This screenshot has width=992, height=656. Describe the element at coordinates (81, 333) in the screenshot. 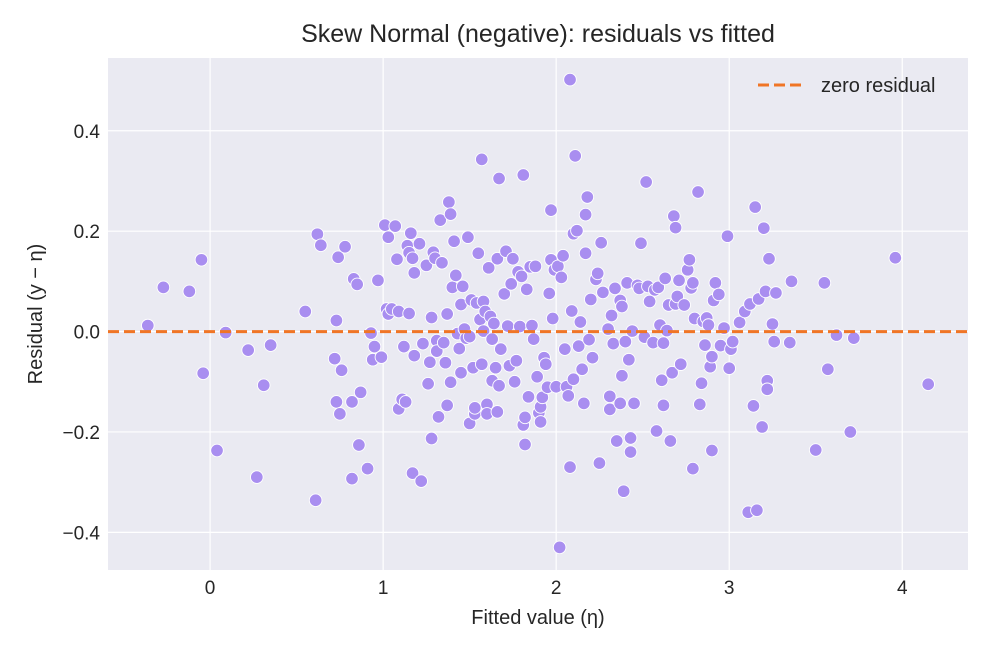

I see `y-axis-ticks: −0.4 −0.2 0.0 0.2 0.4` at that location.